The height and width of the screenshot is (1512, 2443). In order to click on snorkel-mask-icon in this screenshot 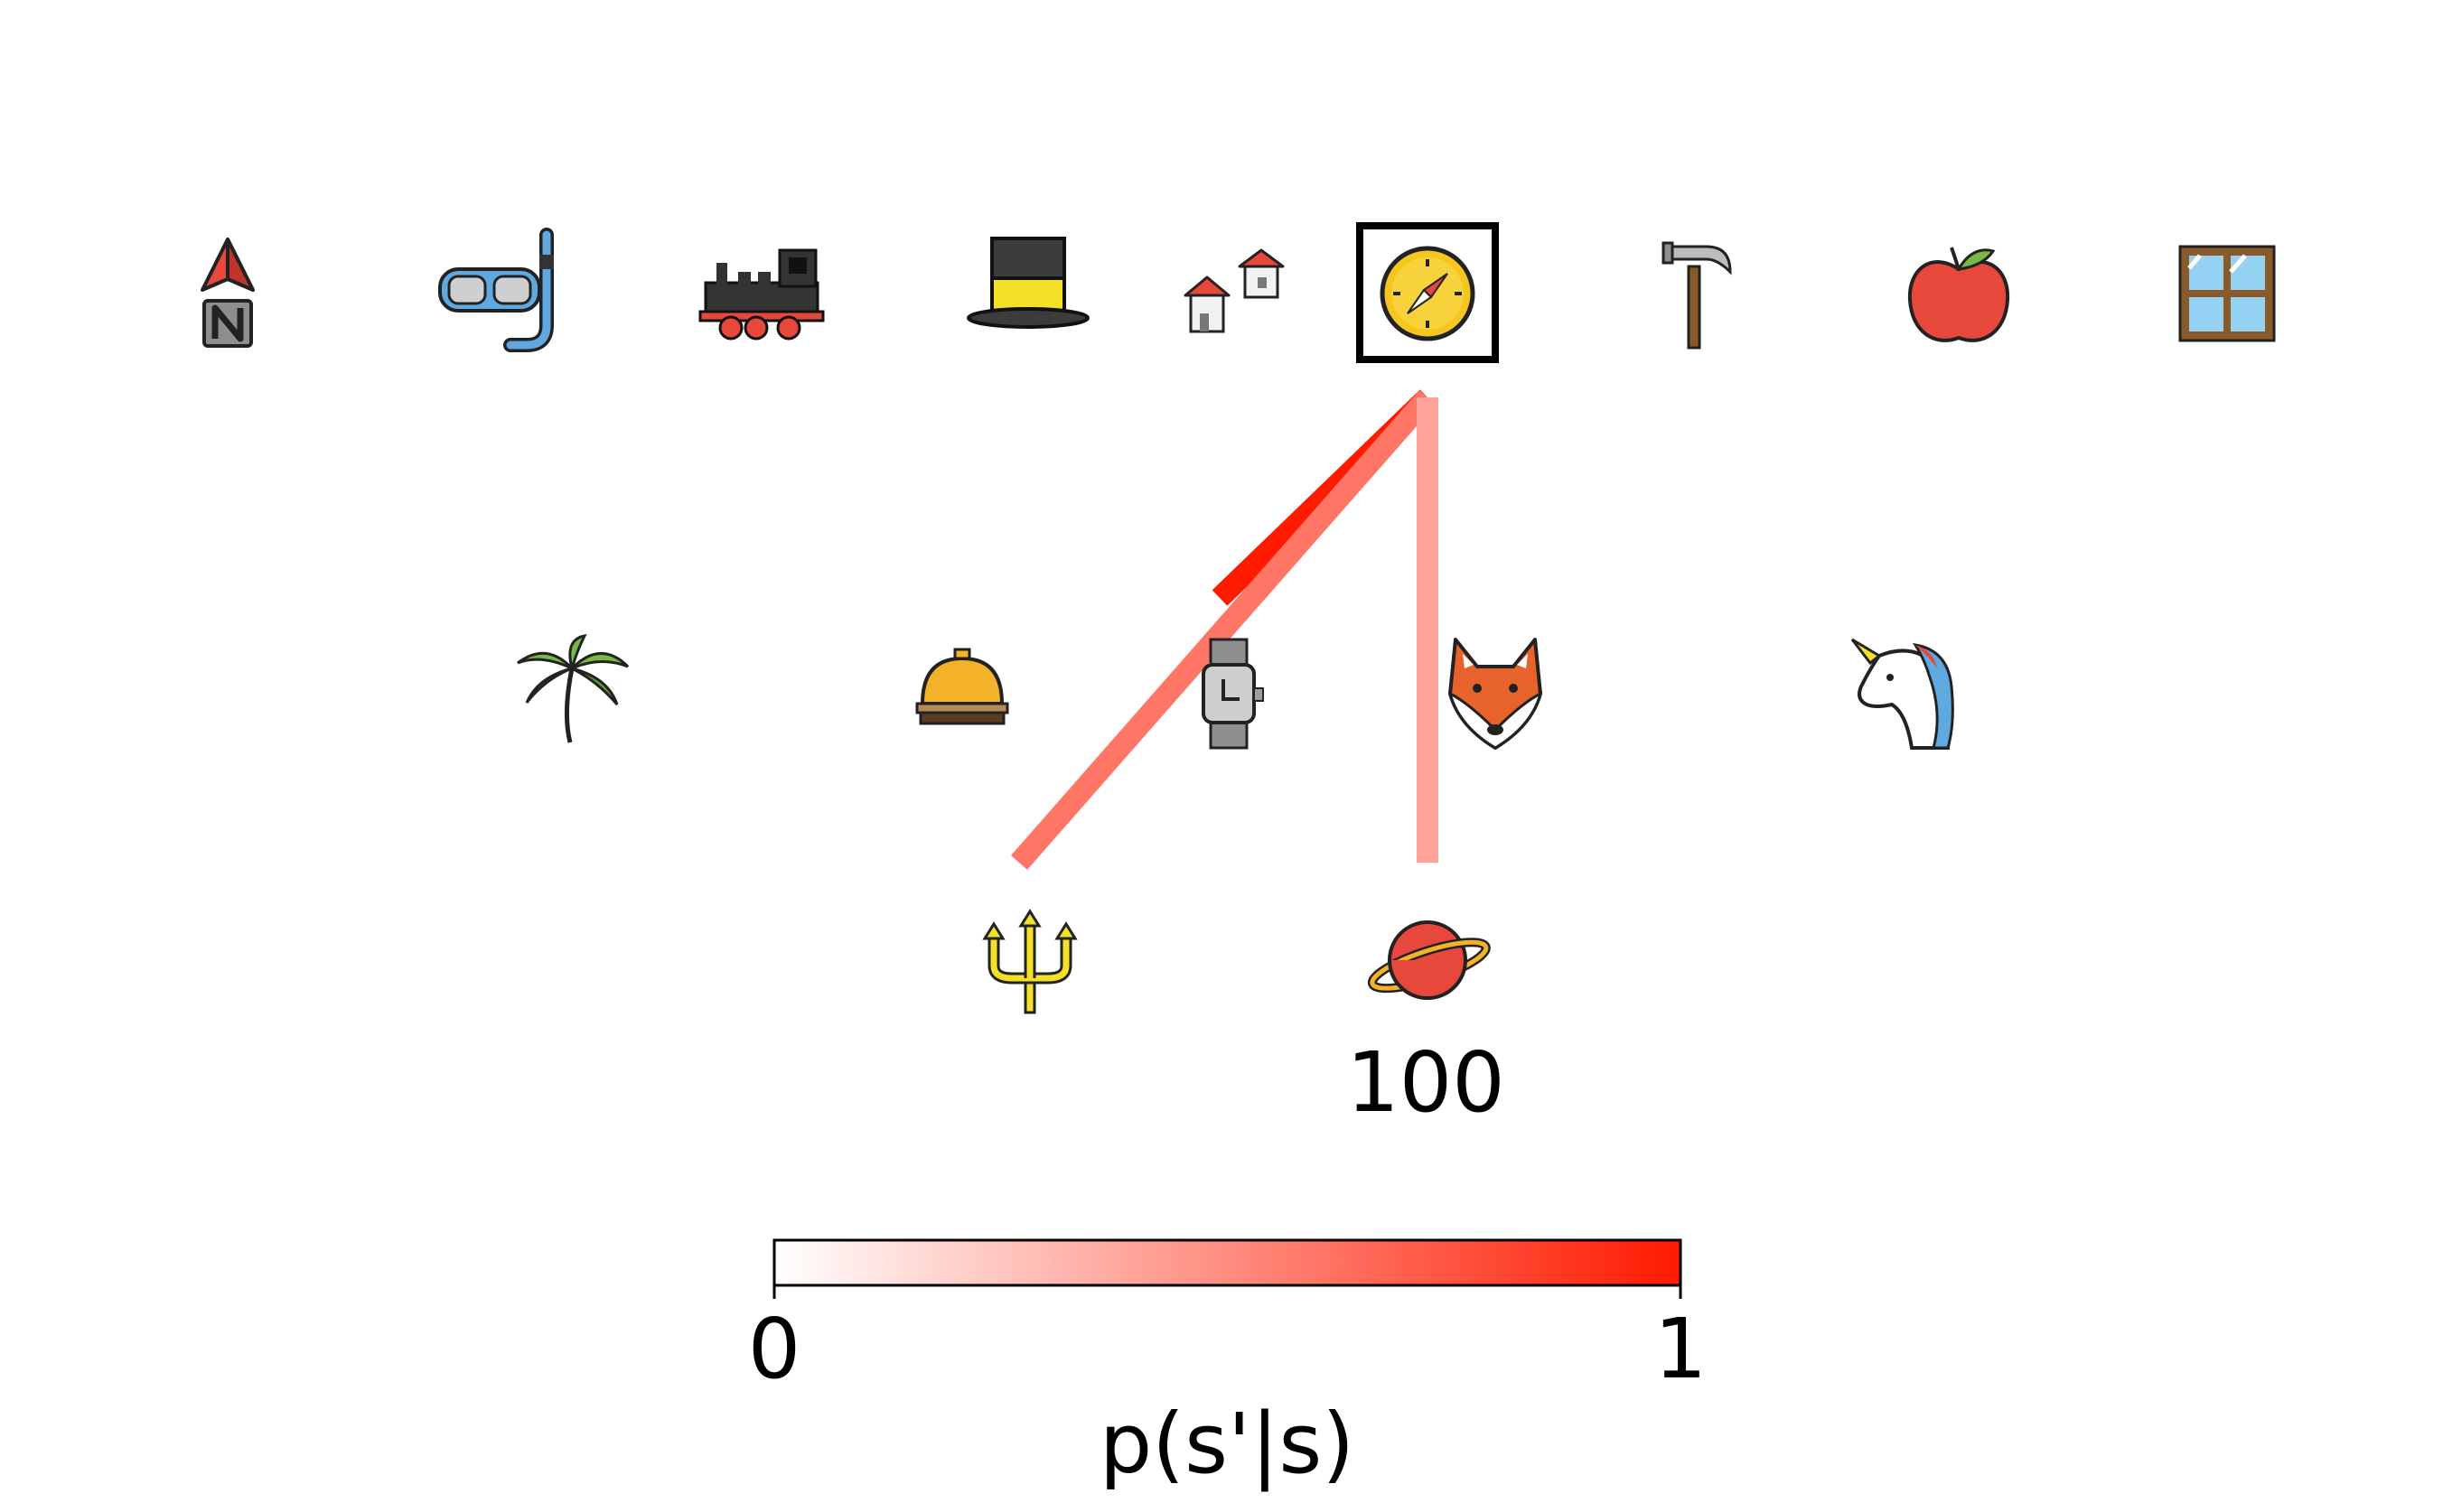, I will do `click(496, 290)`.